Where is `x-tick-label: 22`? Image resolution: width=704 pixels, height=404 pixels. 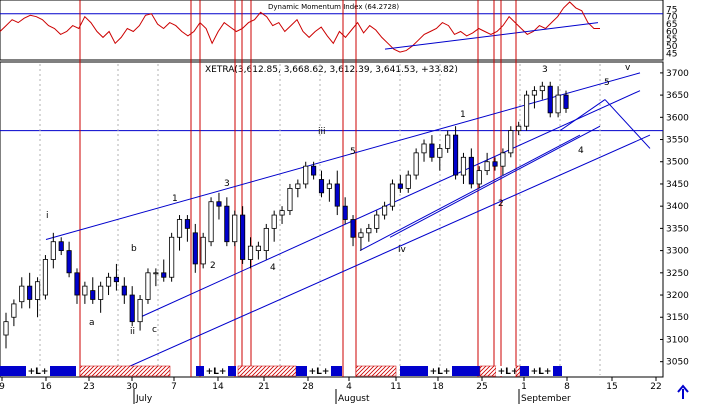 x-tick-label: 22 is located at coordinates (655, 387).